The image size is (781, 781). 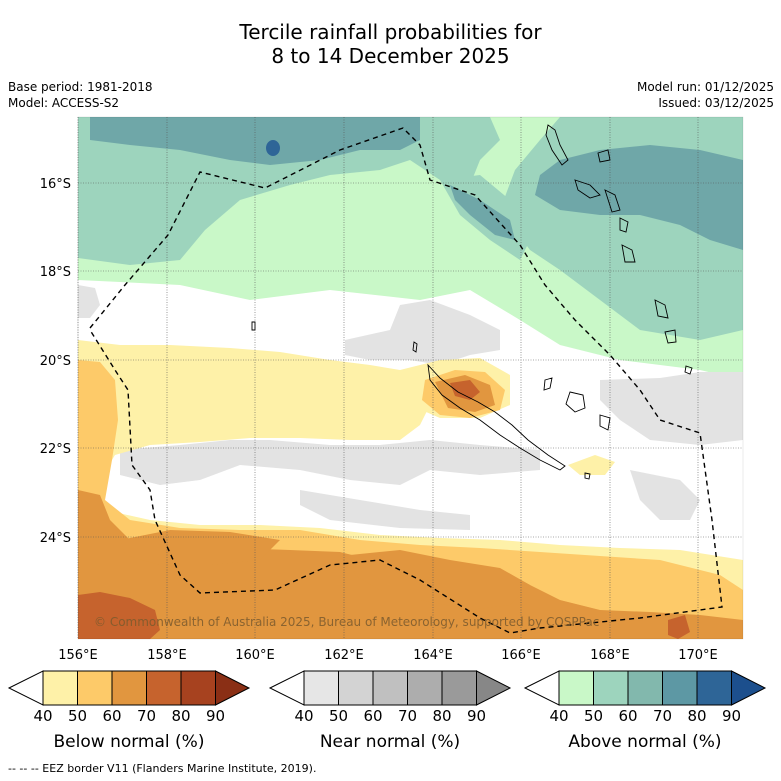 What do you see at coordinates (465, 390) in the screenshot?
I see `below-normal-70-80-spot-center` at bounding box center [465, 390].